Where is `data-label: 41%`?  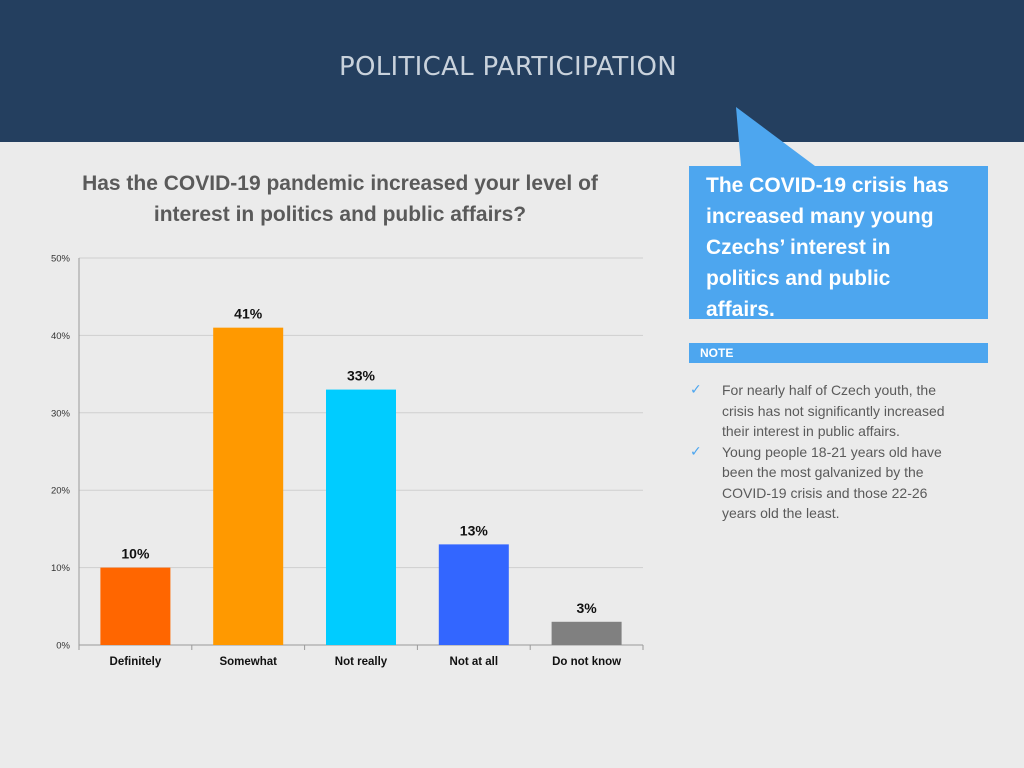 data-label: 41% is located at coordinates (248, 314).